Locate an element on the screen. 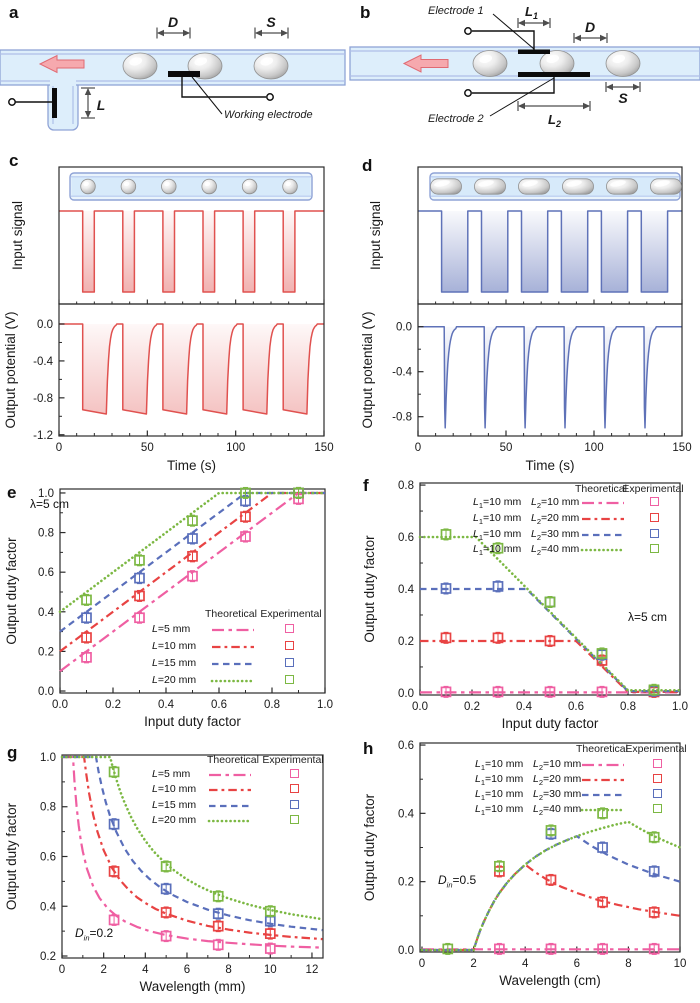 This screenshot has height=1003, width=700. panel-letter-d: d is located at coordinates (367, 165).